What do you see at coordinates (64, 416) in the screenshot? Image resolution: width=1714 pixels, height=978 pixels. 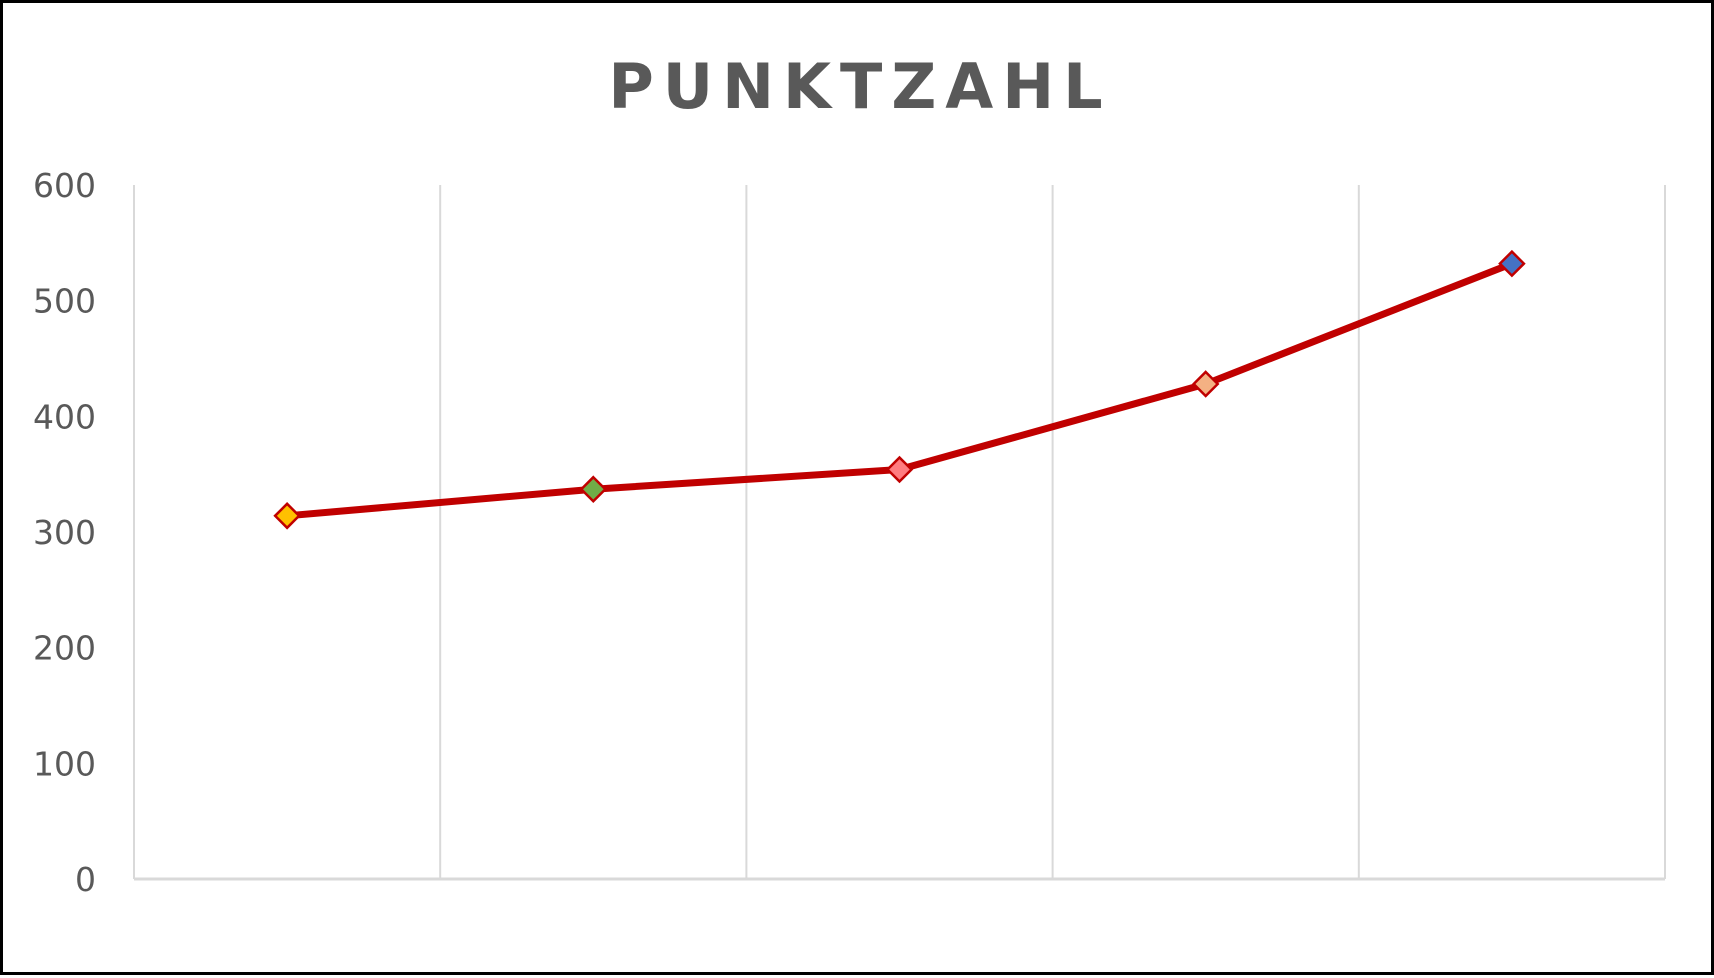 I see `y-tick-label: 400` at bounding box center [64, 416].